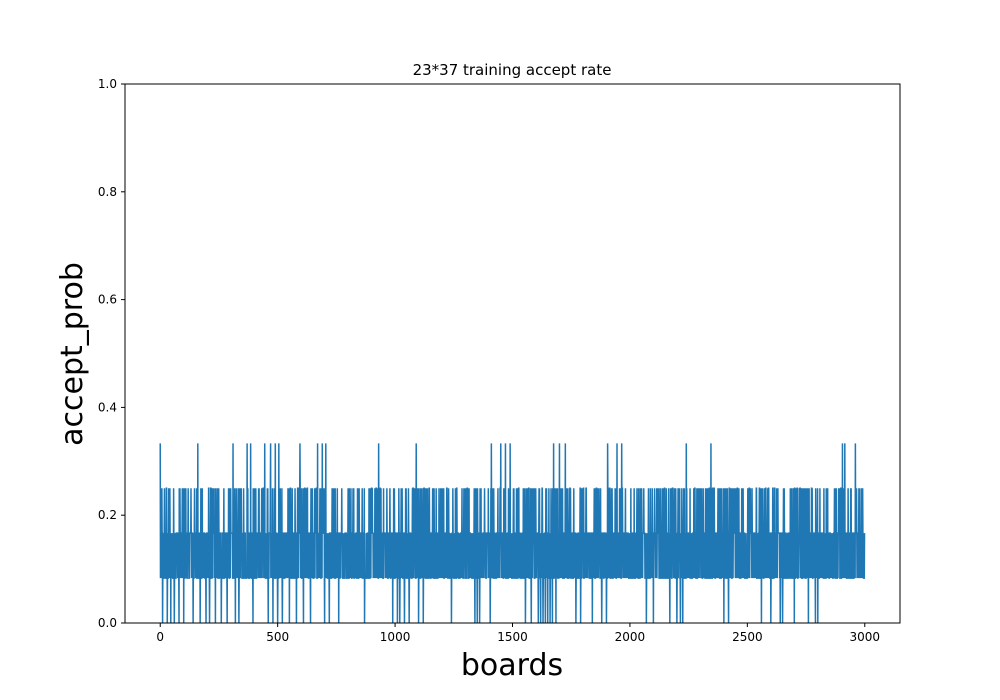 This screenshot has height=700, width=1000. What do you see at coordinates (630, 637) in the screenshot?
I see `x-tick-label: 2000` at bounding box center [630, 637].